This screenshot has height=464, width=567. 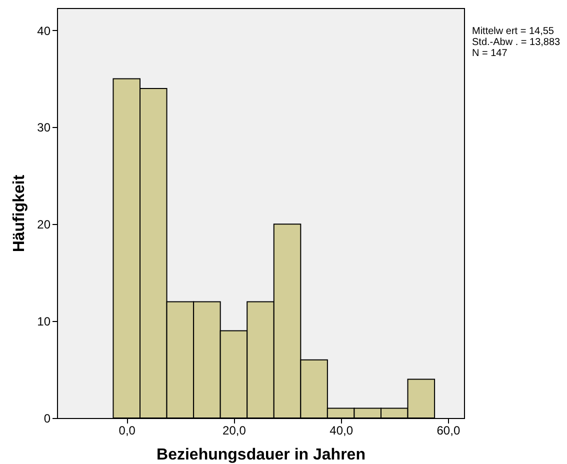 What do you see at coordinates (44, 225) in the screenshot?
I see `y-tick-label: 20` at bounding box center [44, 225].